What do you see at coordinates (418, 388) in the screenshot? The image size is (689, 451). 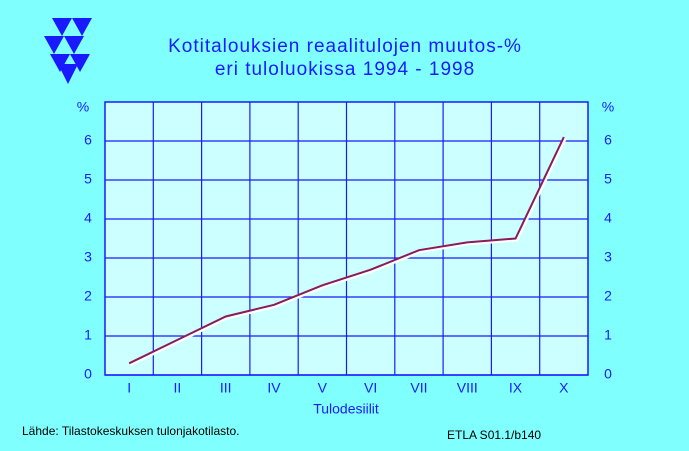 I see `x-tick-label: VII` at bounding box center [418, 388].